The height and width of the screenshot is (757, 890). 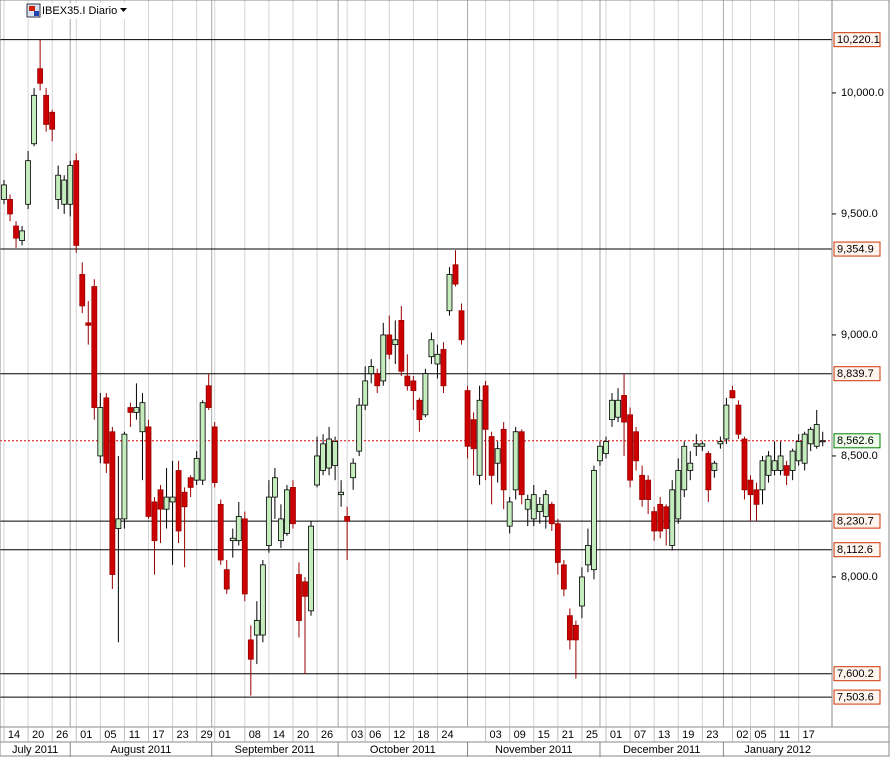 I want to click on month-label: September 2011, so click(x=275, y=750).